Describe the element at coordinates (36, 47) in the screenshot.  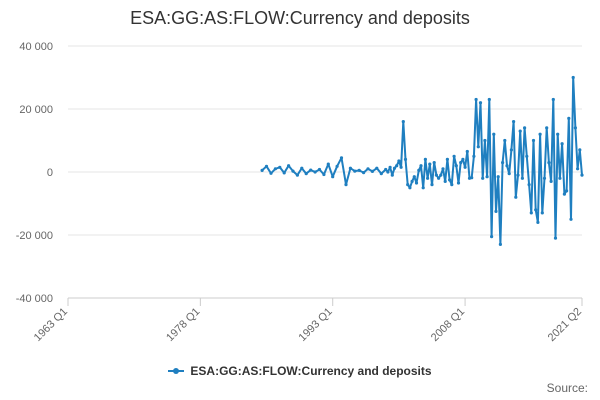
I see `y-tick-label: 40 000` at that location.